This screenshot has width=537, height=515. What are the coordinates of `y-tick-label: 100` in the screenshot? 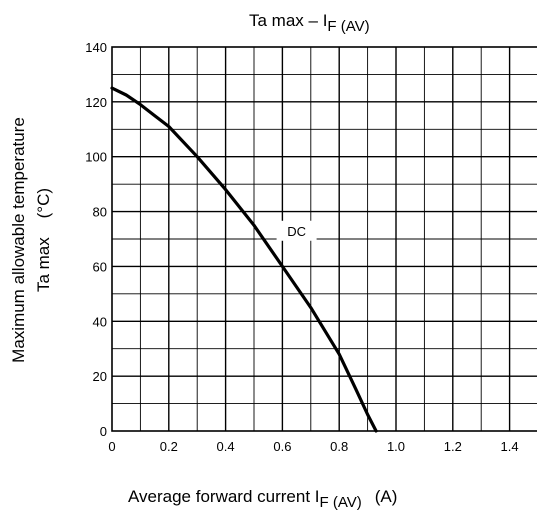 It's located at (96, 157).